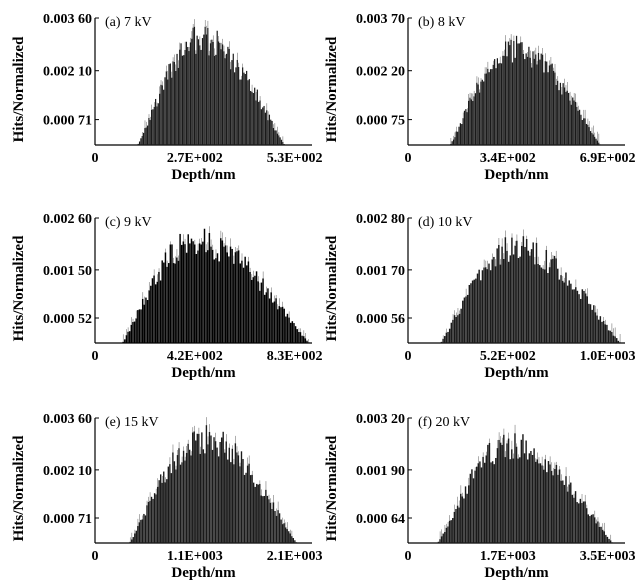  I want to click on x-tick-label: 0, so click(408, 356).